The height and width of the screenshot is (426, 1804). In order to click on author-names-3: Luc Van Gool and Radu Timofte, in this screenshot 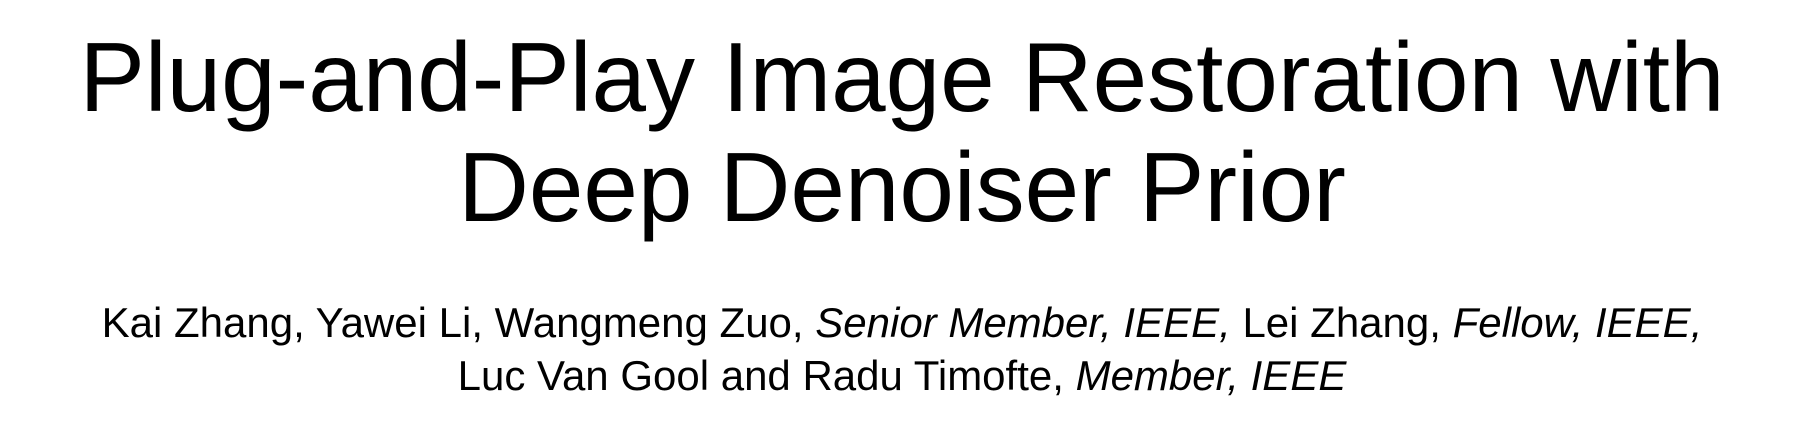, I will do `click(766, 375)`.